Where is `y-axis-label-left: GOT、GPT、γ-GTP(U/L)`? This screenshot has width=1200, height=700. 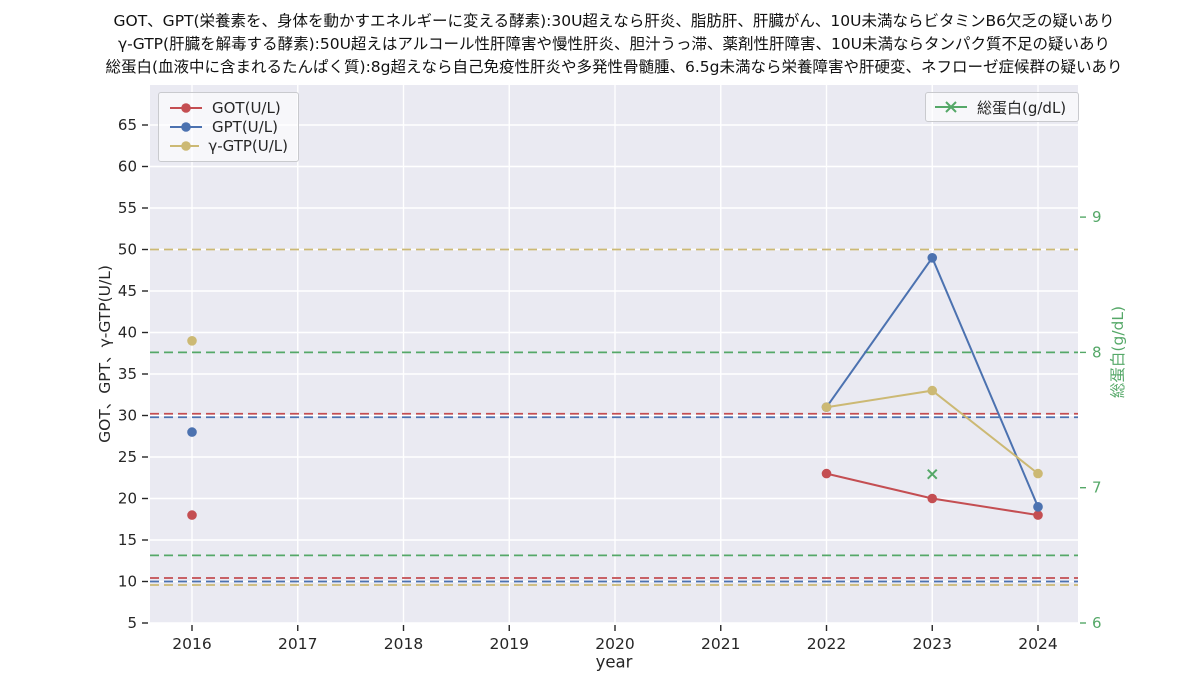
y-axis-label-left: GOT、GPT、γ-GTP(U/L) is located at coordinates (105, 354).